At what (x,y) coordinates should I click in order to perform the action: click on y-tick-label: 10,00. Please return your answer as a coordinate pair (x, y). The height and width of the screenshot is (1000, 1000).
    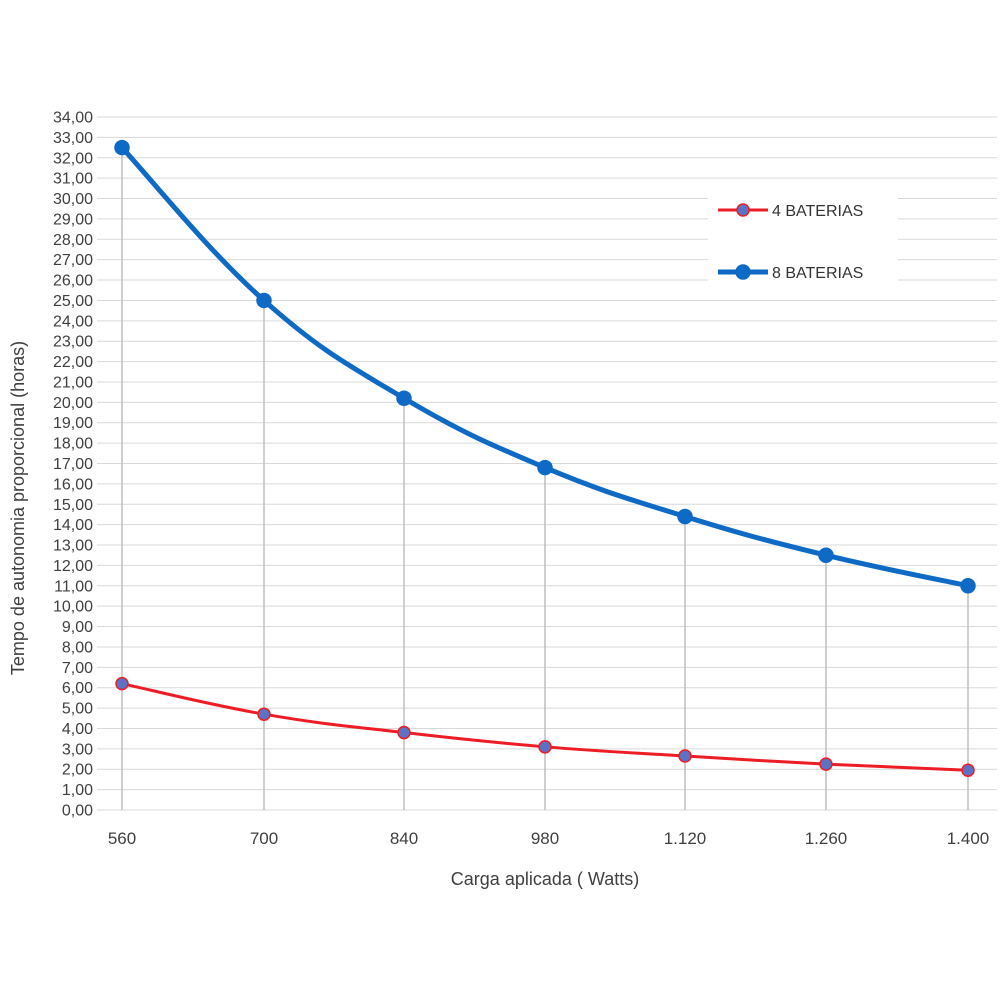
    Looking at the image, I should click on (73, 607).